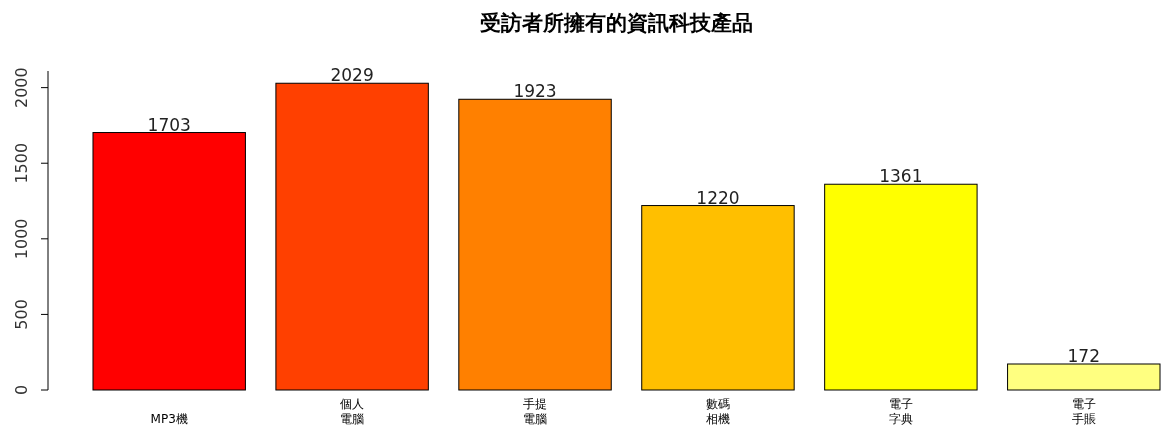 The width and height of the screenshot is (1168, 436). What do you see at coordinates (21, 314) in the screenshot?
I see `y-tick-label: 500` at bounding box center [21, 314].